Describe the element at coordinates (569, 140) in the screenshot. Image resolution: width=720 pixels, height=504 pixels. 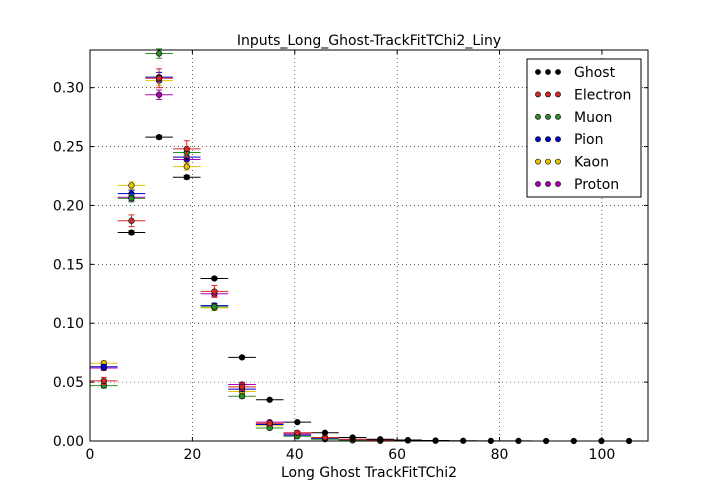
I see `legend-item-pion: Pion` at that location.